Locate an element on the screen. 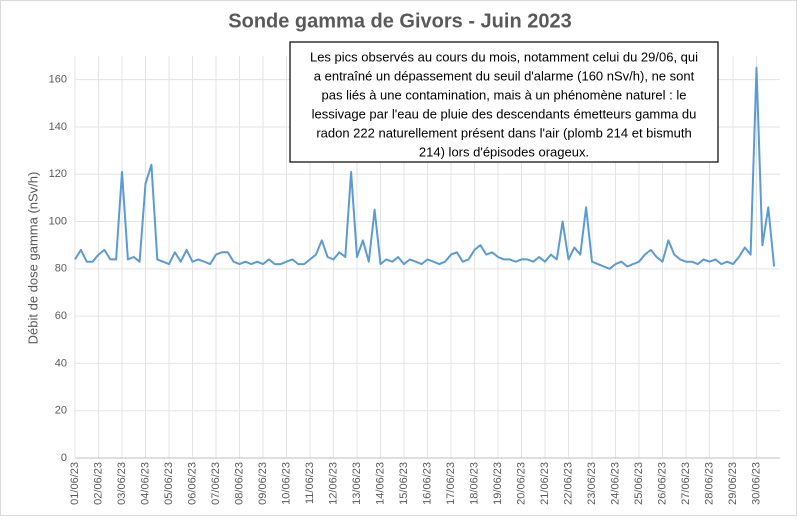  x-tick-label: 30/06/23 is located at coordinates (756, 483).